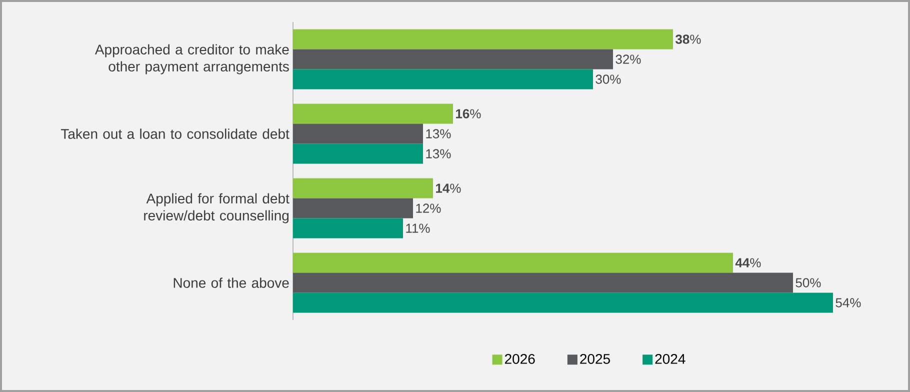  I want to click on y-tick-label: None of the above, so click(231, 283).